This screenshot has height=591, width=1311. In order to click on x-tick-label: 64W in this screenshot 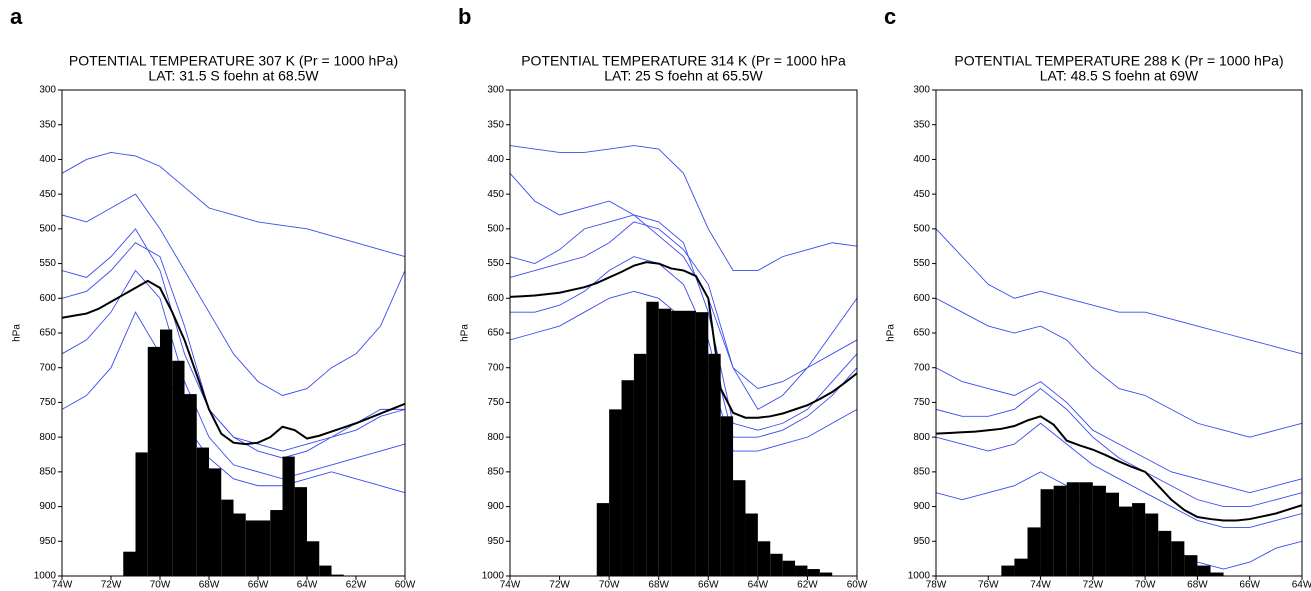, I will do `click(307, 585)`.